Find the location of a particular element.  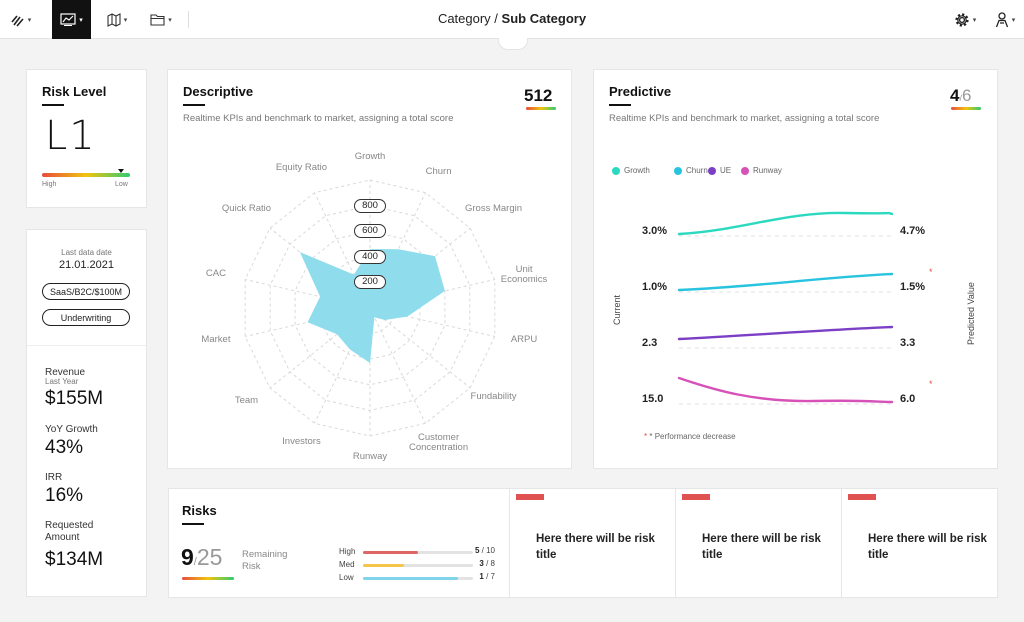

risks-score-bar is located at coordinates (208, 578).